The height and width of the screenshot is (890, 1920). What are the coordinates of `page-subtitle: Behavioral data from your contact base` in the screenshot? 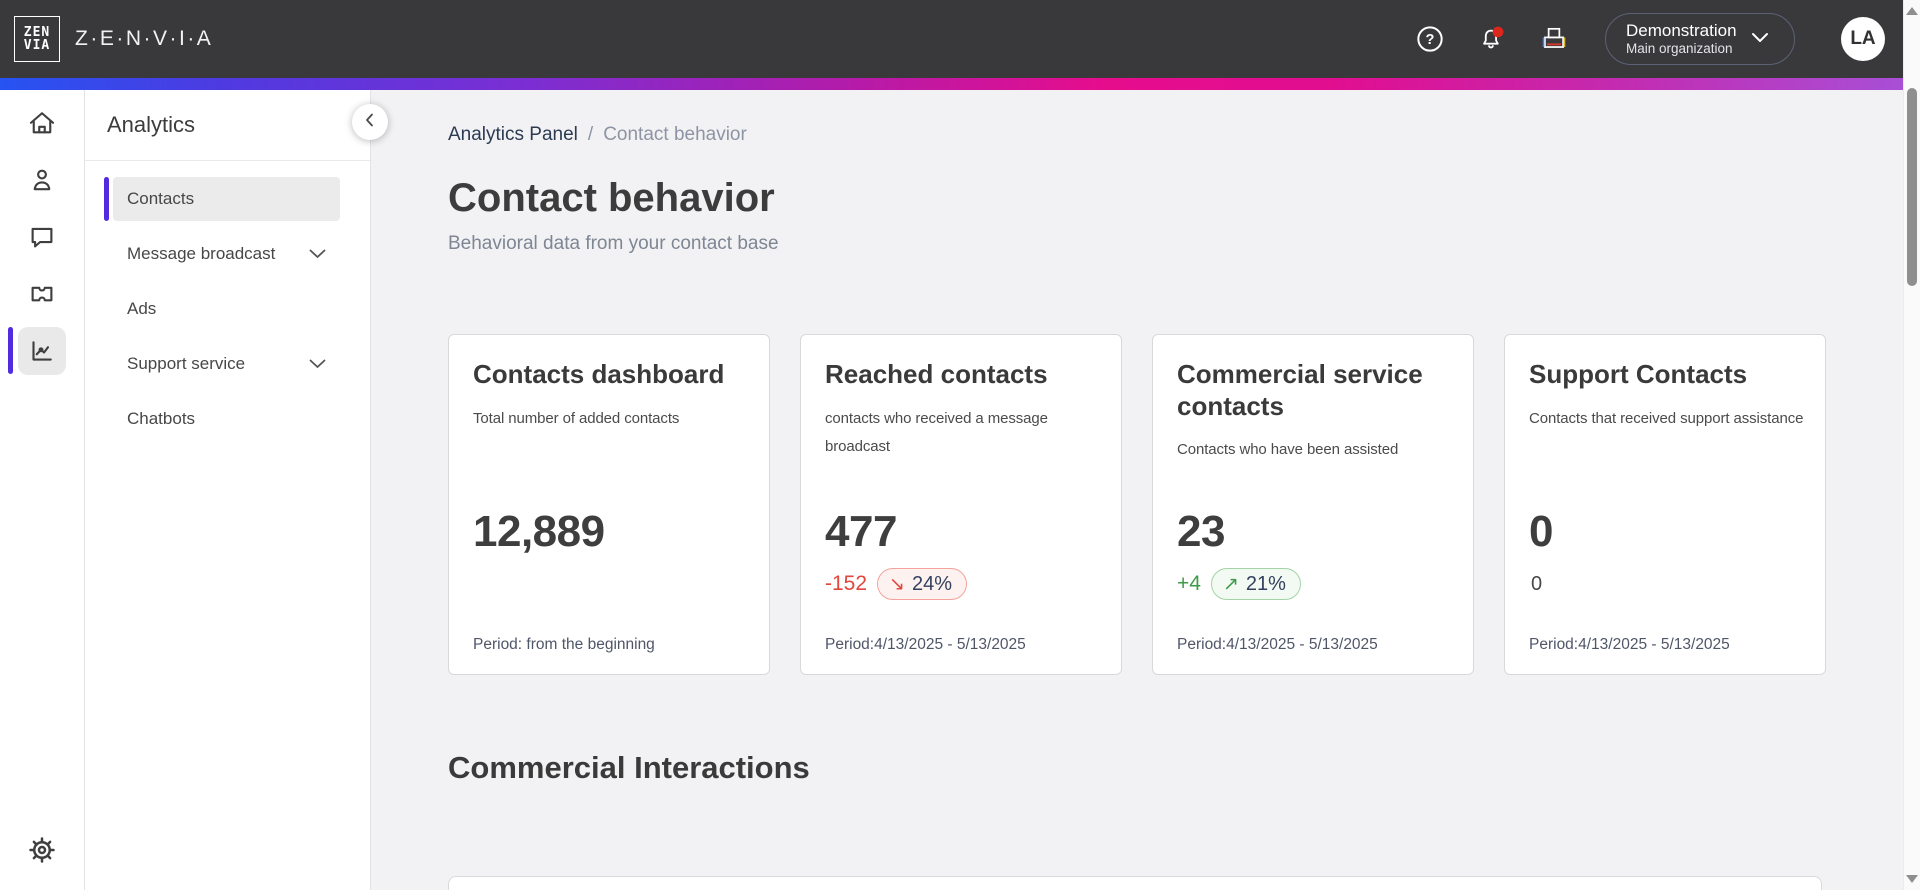 It's located at (613, 243).